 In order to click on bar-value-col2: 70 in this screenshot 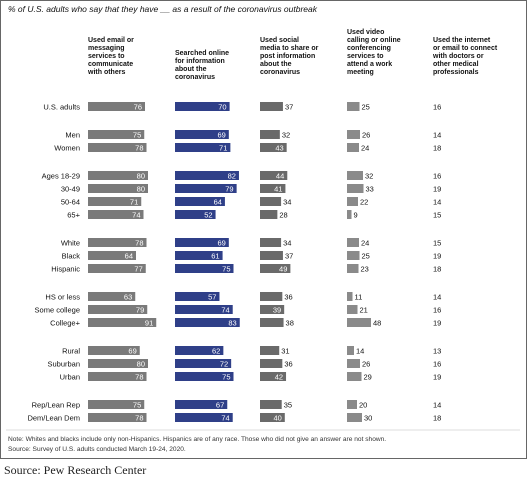, I will do `click(222, 106)`.